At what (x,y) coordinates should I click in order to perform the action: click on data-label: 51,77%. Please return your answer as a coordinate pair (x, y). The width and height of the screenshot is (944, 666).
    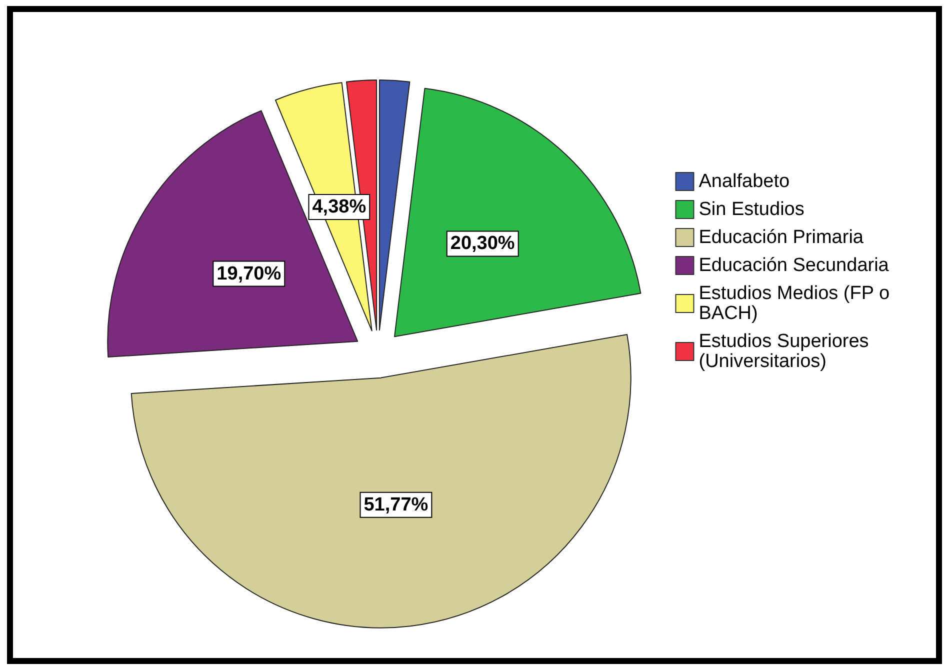
    Looking at the image, I should click on (396, 505).